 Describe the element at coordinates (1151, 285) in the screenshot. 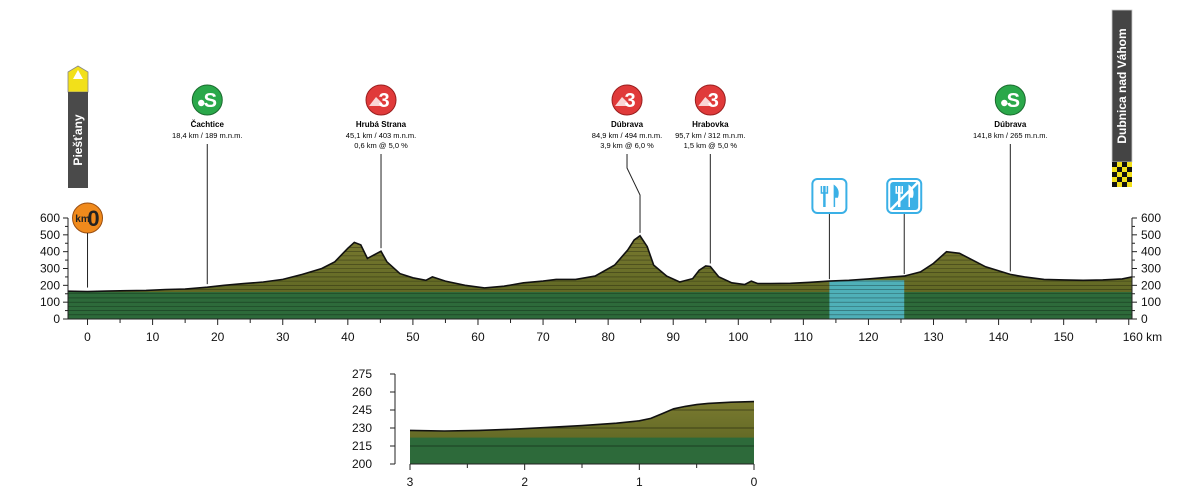

I see `y-tick-label-right: 200` at that location.